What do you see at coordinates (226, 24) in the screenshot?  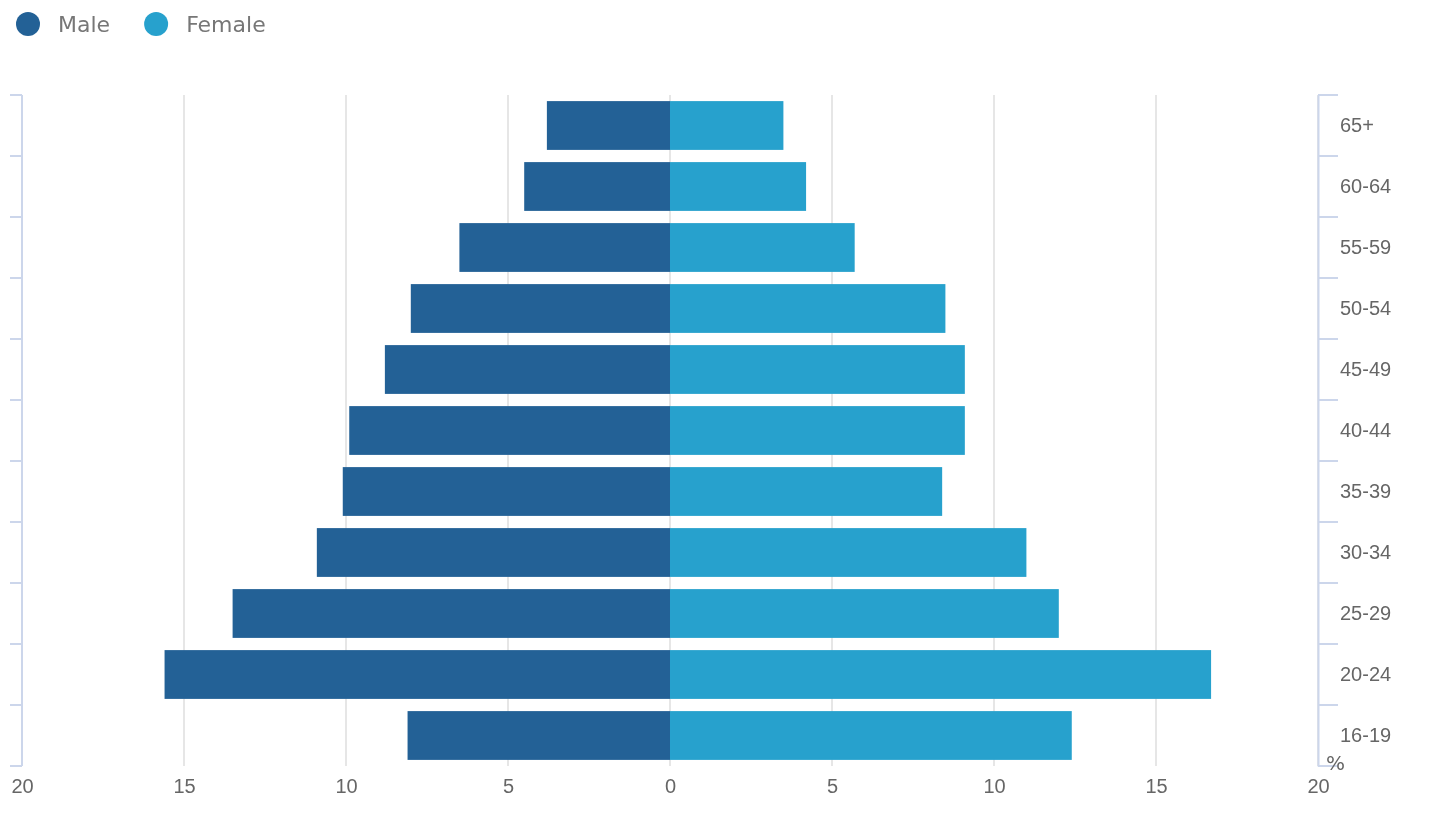 I see `legend-label: Female` at bounding box center [226, 24].